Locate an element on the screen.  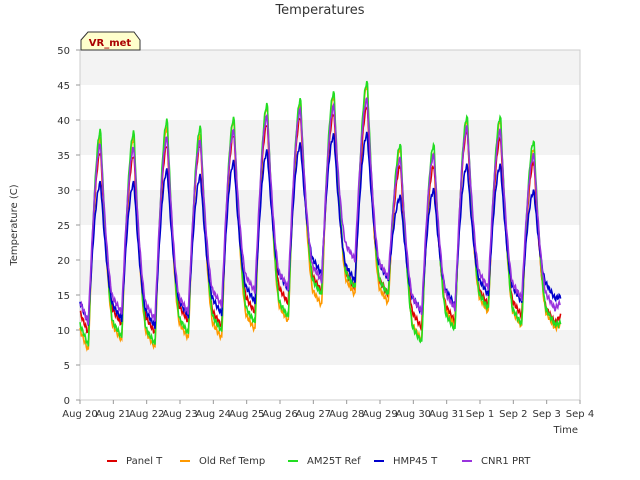
legend-label: Old Ref Temp is located at coordinates (232, 461).